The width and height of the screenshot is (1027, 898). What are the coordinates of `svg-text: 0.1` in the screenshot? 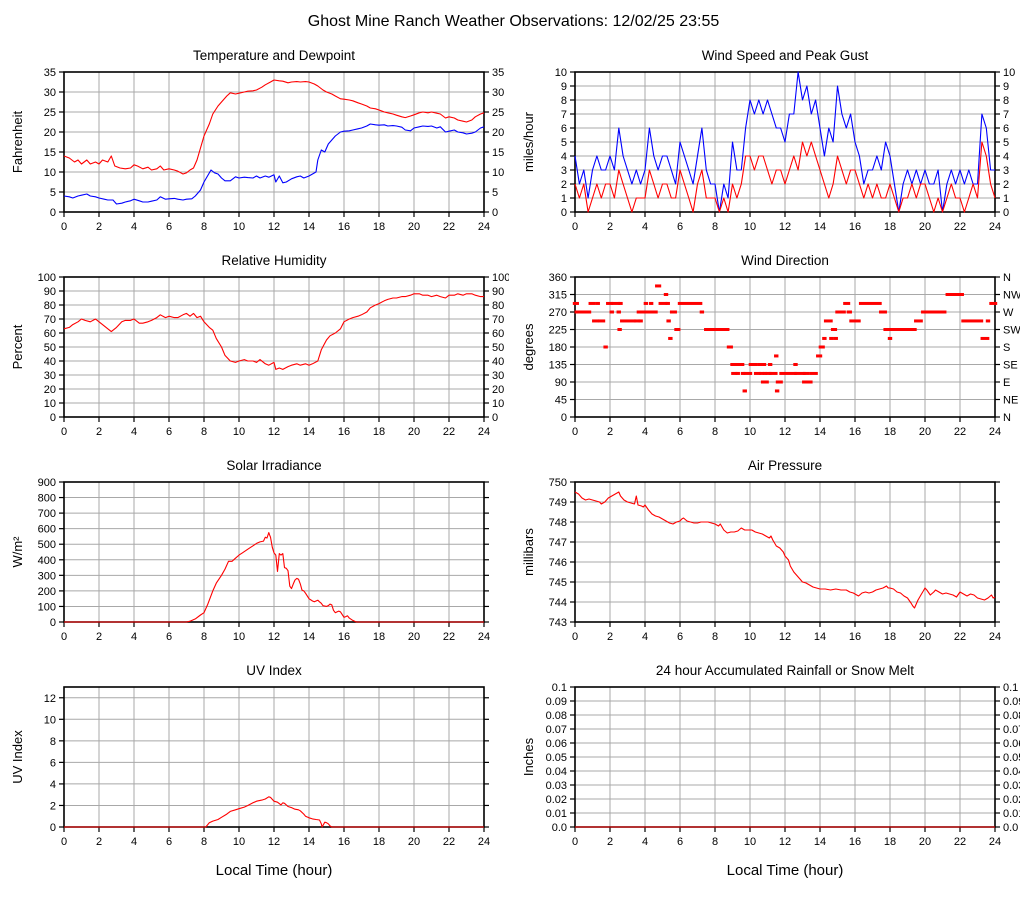 It's located at (1010, 688).